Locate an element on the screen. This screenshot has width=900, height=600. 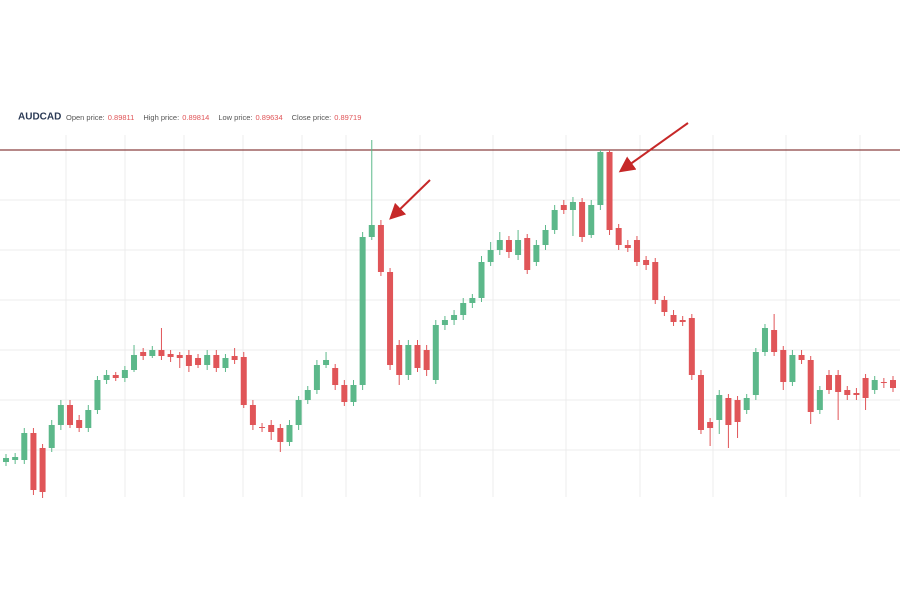
info-value: 0.89719 is located at coordinates (347, 117).